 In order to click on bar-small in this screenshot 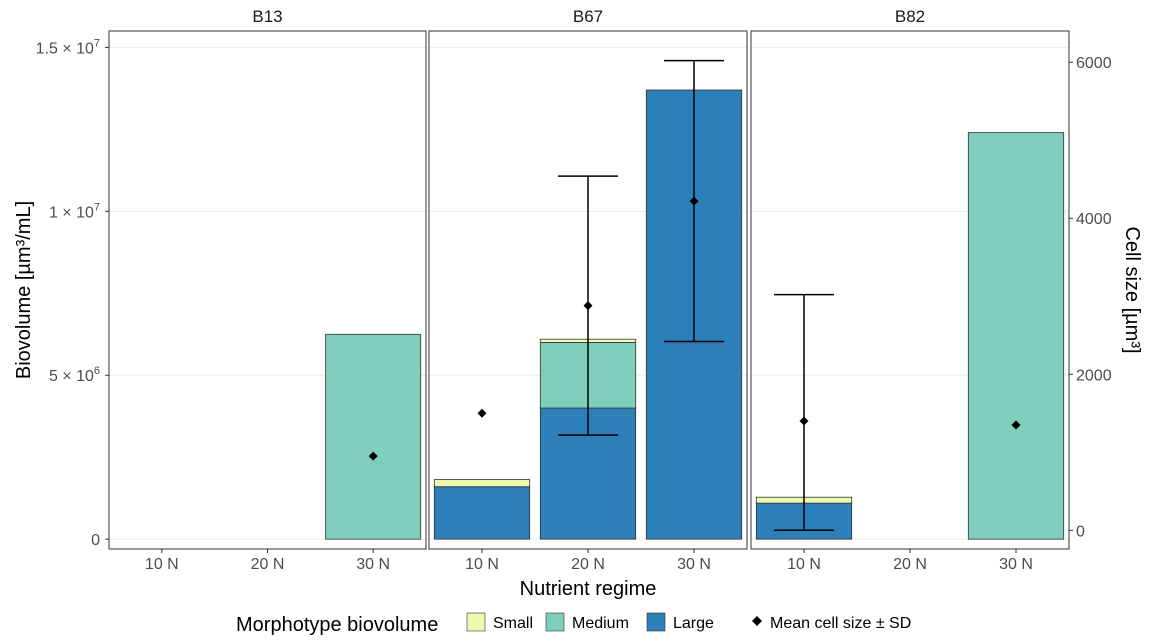, I will do `click(482, 483)`.